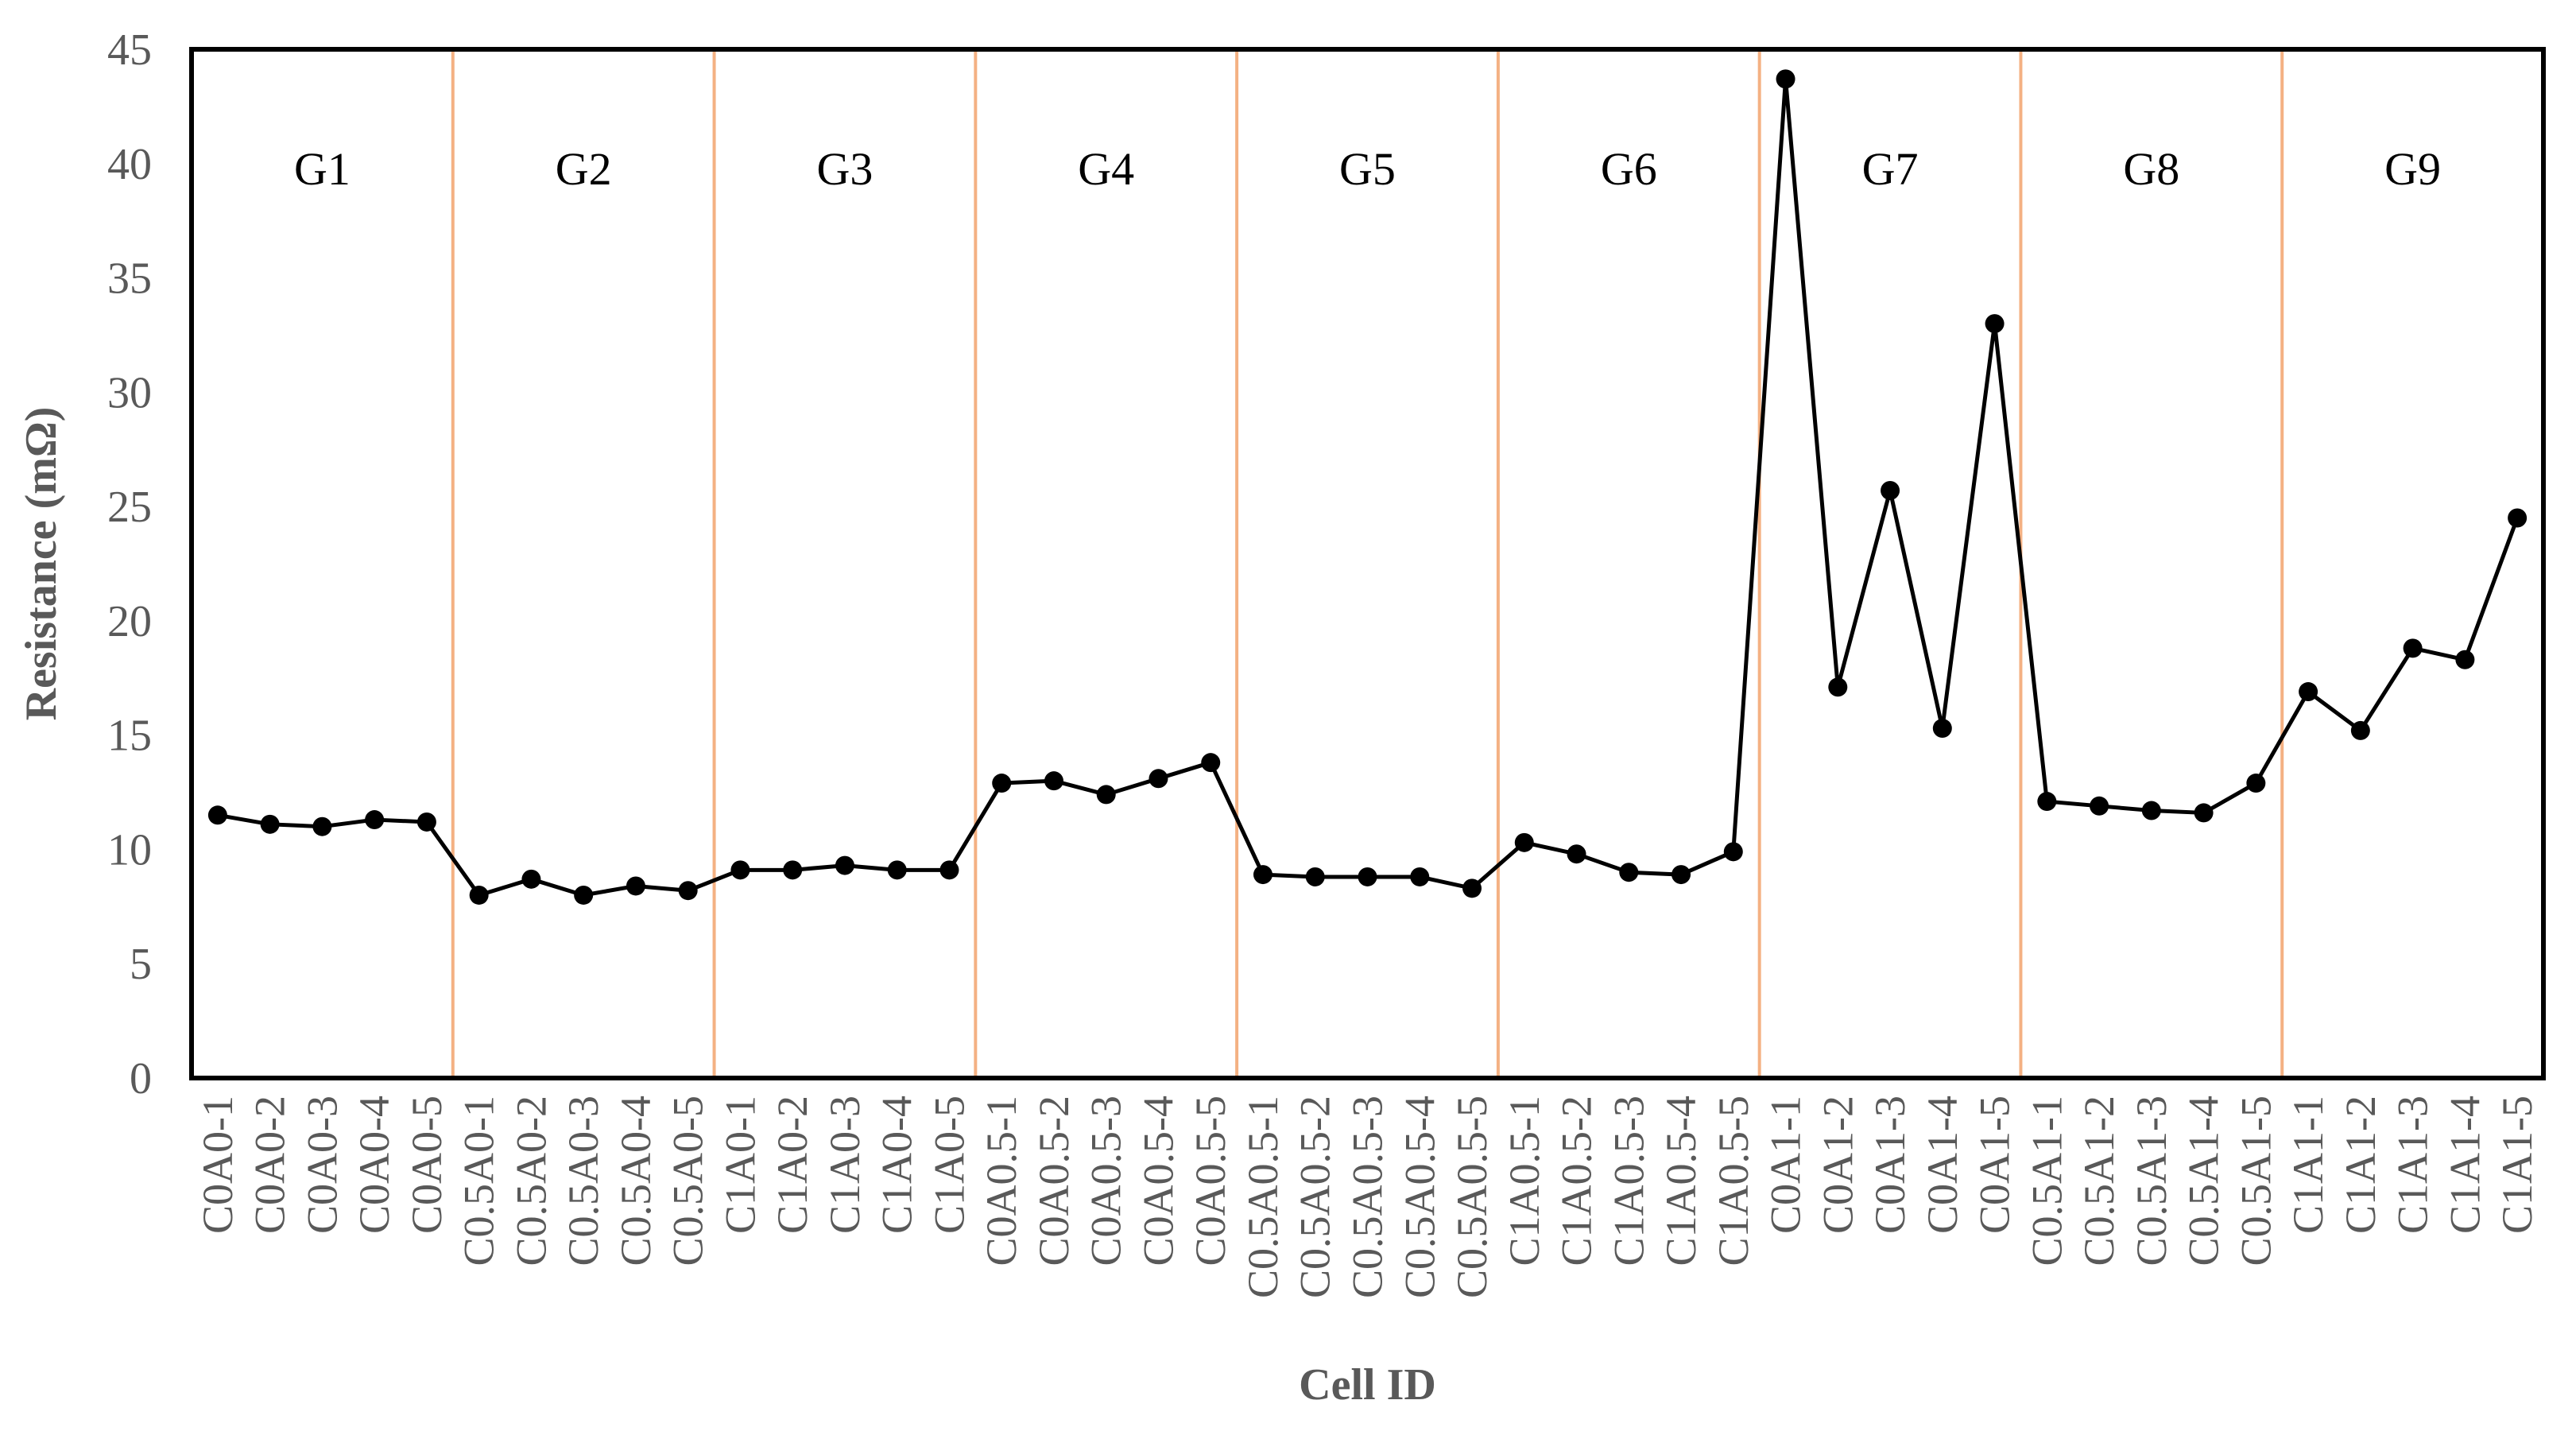  What do you see at coordinates (2151, 1181) in the screenshot?
I see `x-tick-label: C0.5A1-3` at bounding box center [2151, 1181].